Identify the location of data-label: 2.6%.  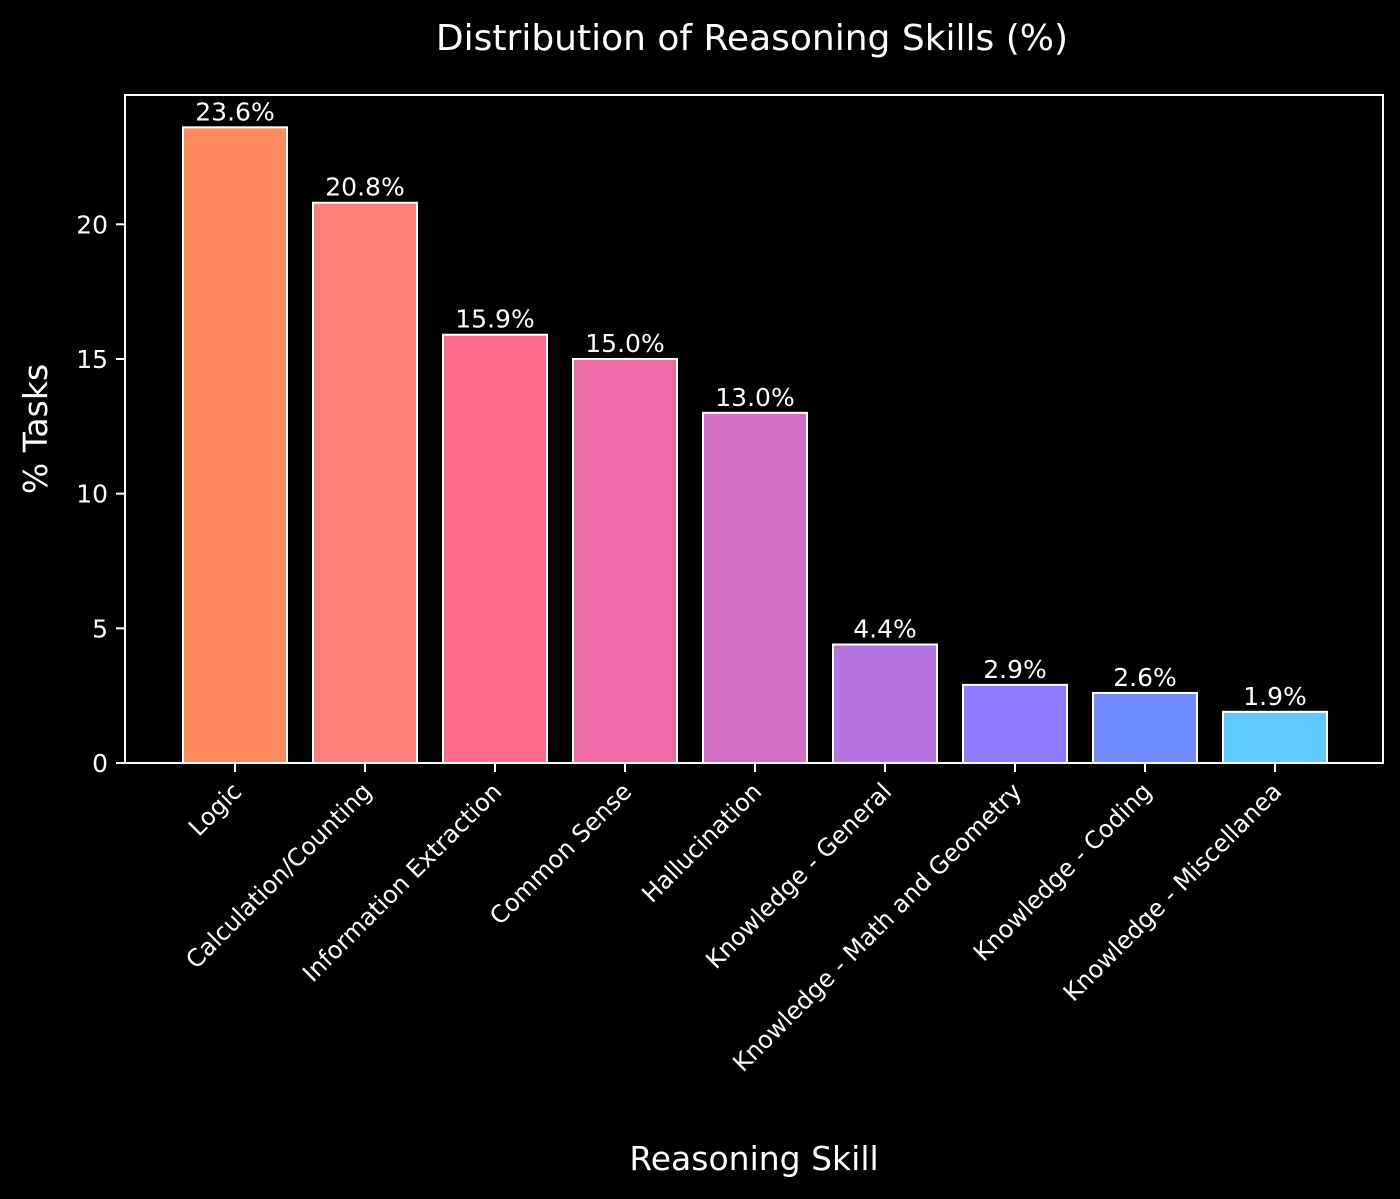
(1145, 677).